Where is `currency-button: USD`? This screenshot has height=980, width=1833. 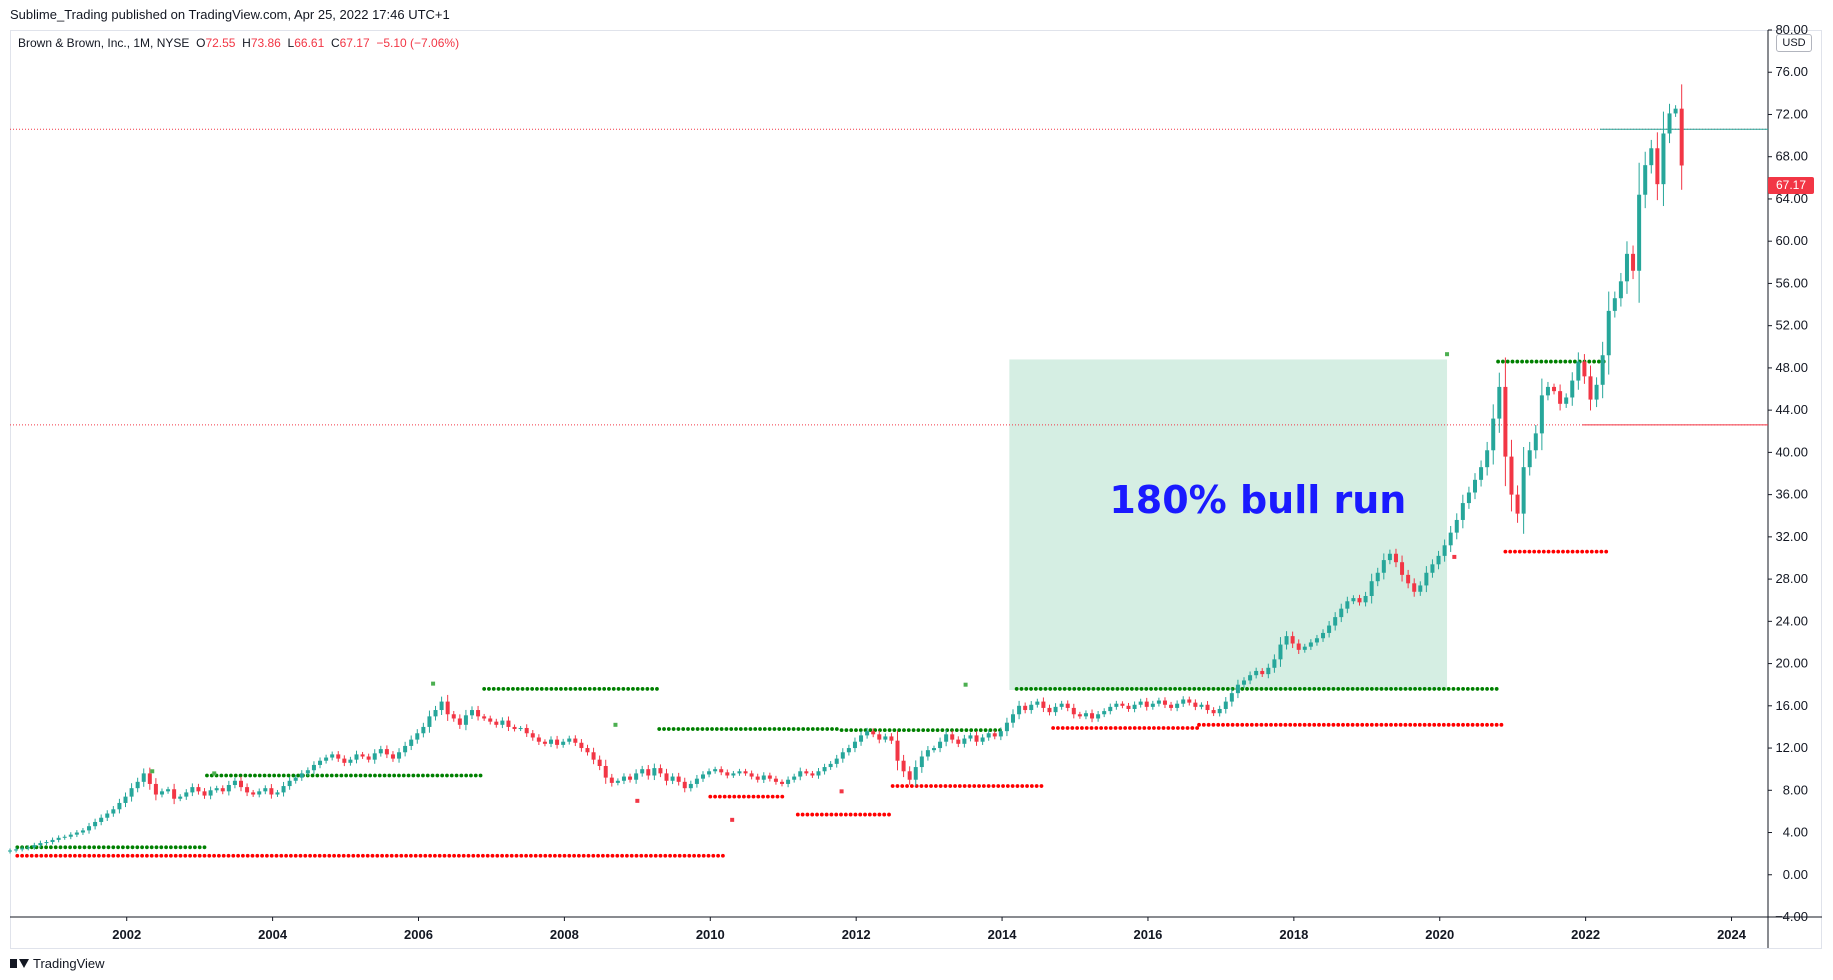
currency-button: USD is located at coordinates (1794, 43).